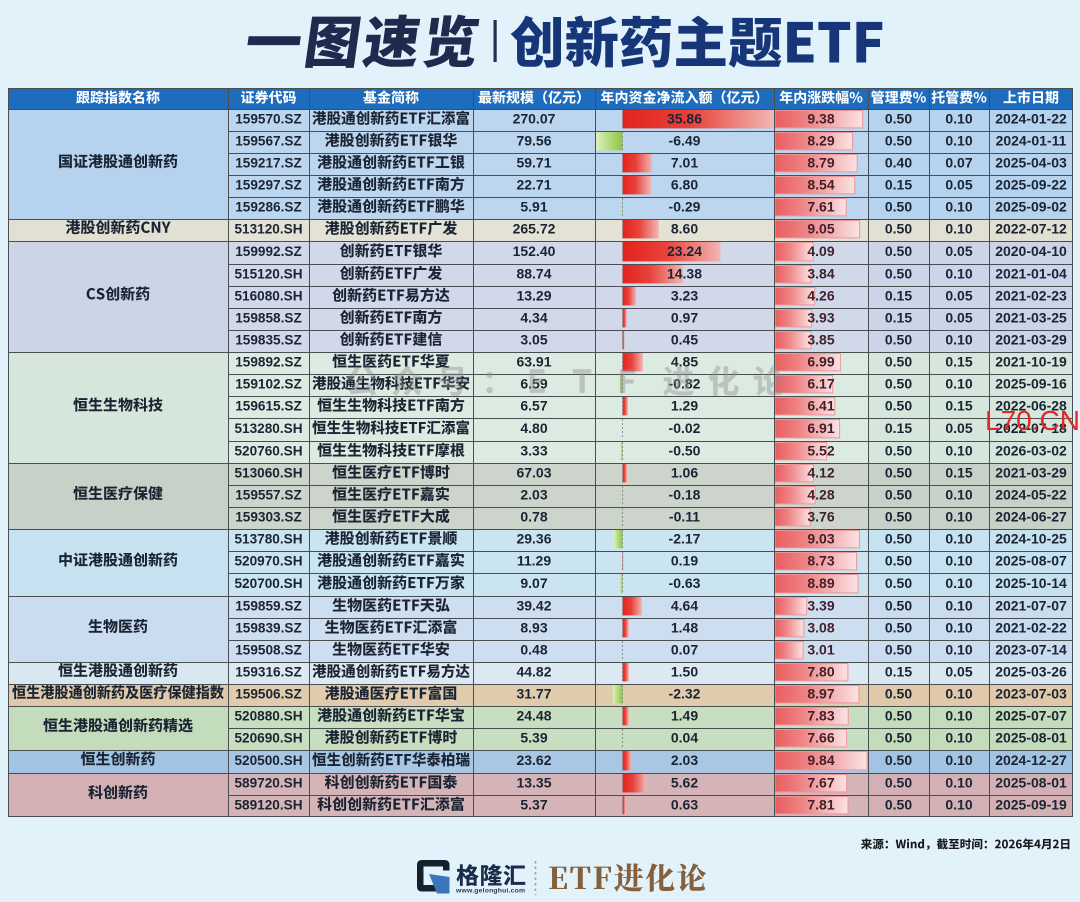 The width and height of the screenshot is (1080, 902). I want to click on svg-text: 8.93, so click(533, 628).